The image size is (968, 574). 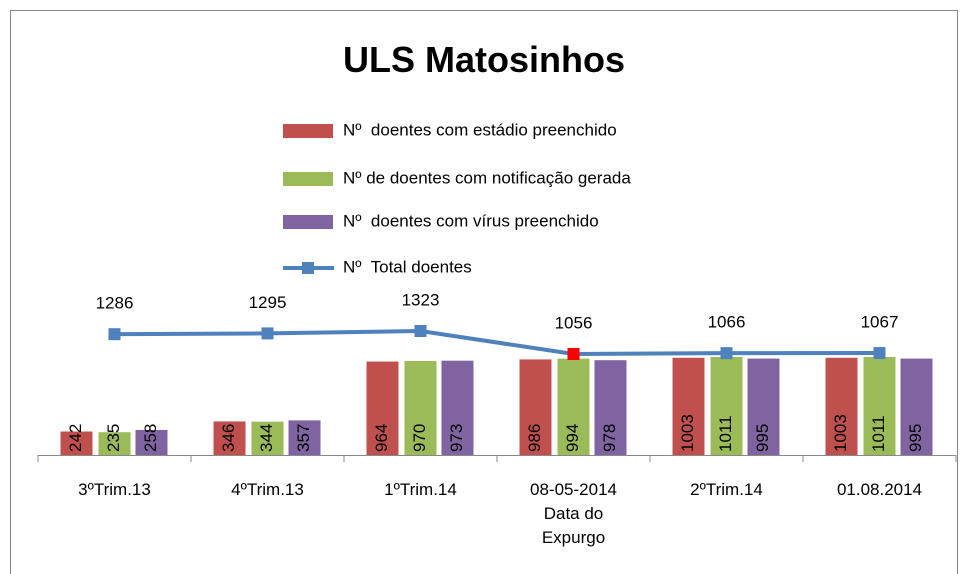 I want to click on data-label: 346, so click(x=228, y=438).